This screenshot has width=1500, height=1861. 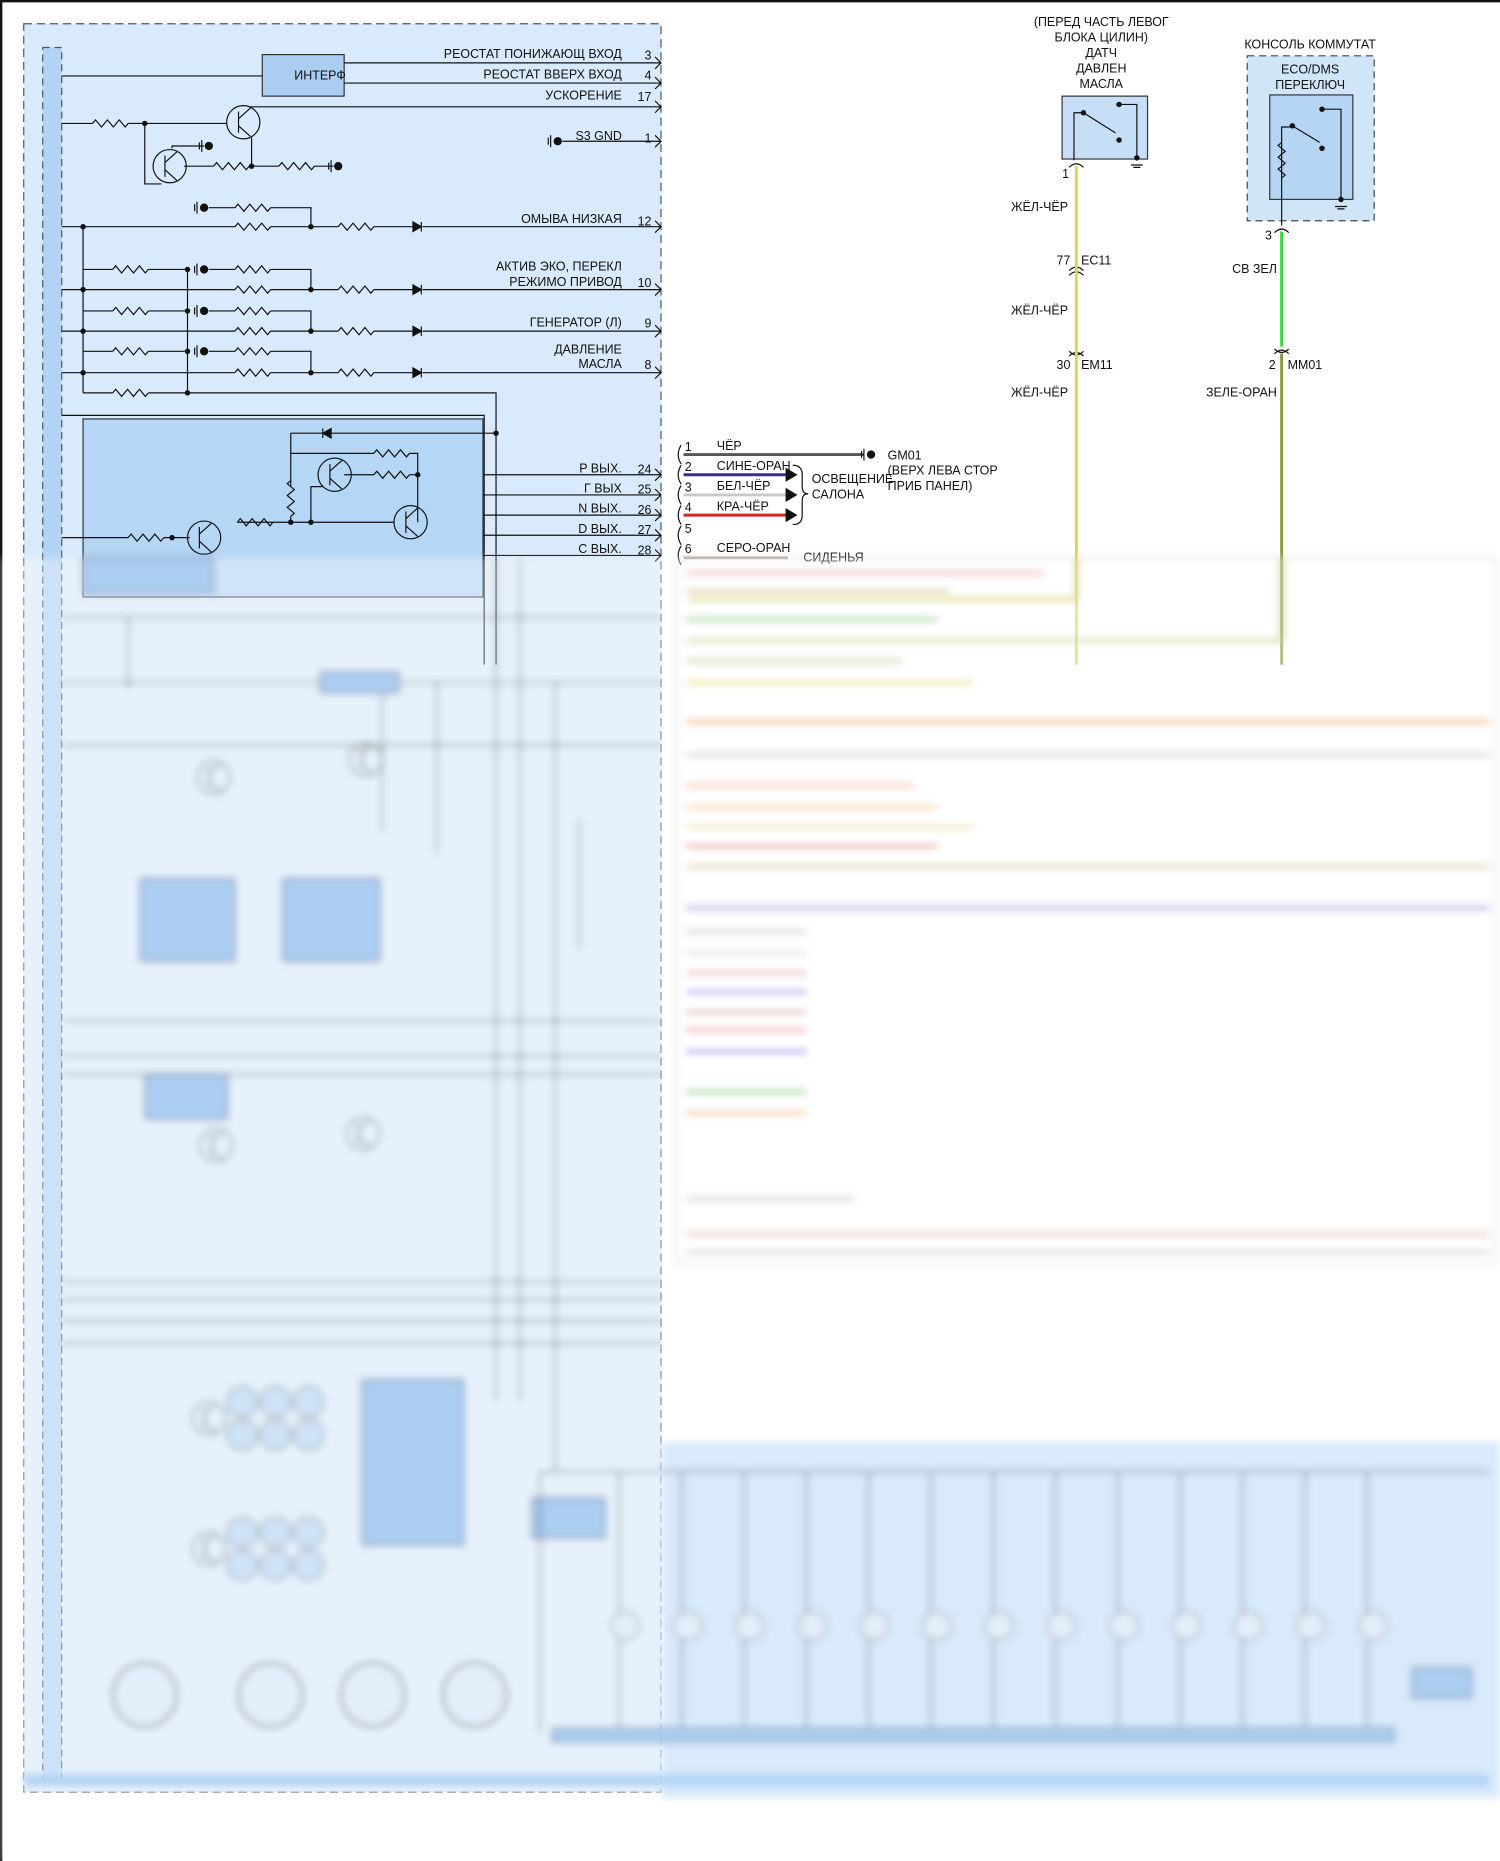 What do you see at coordinates (270, 1695) in the screenshot?
I see `gauge-icon` at bounding box center [270, 1695].